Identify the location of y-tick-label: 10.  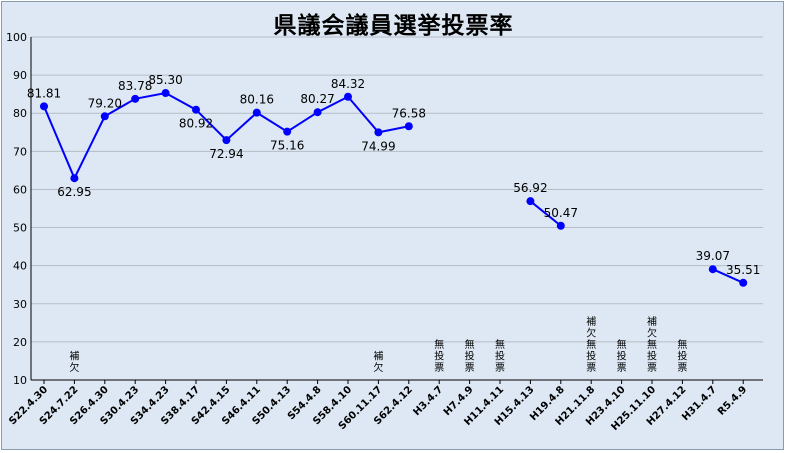
(20, 380).